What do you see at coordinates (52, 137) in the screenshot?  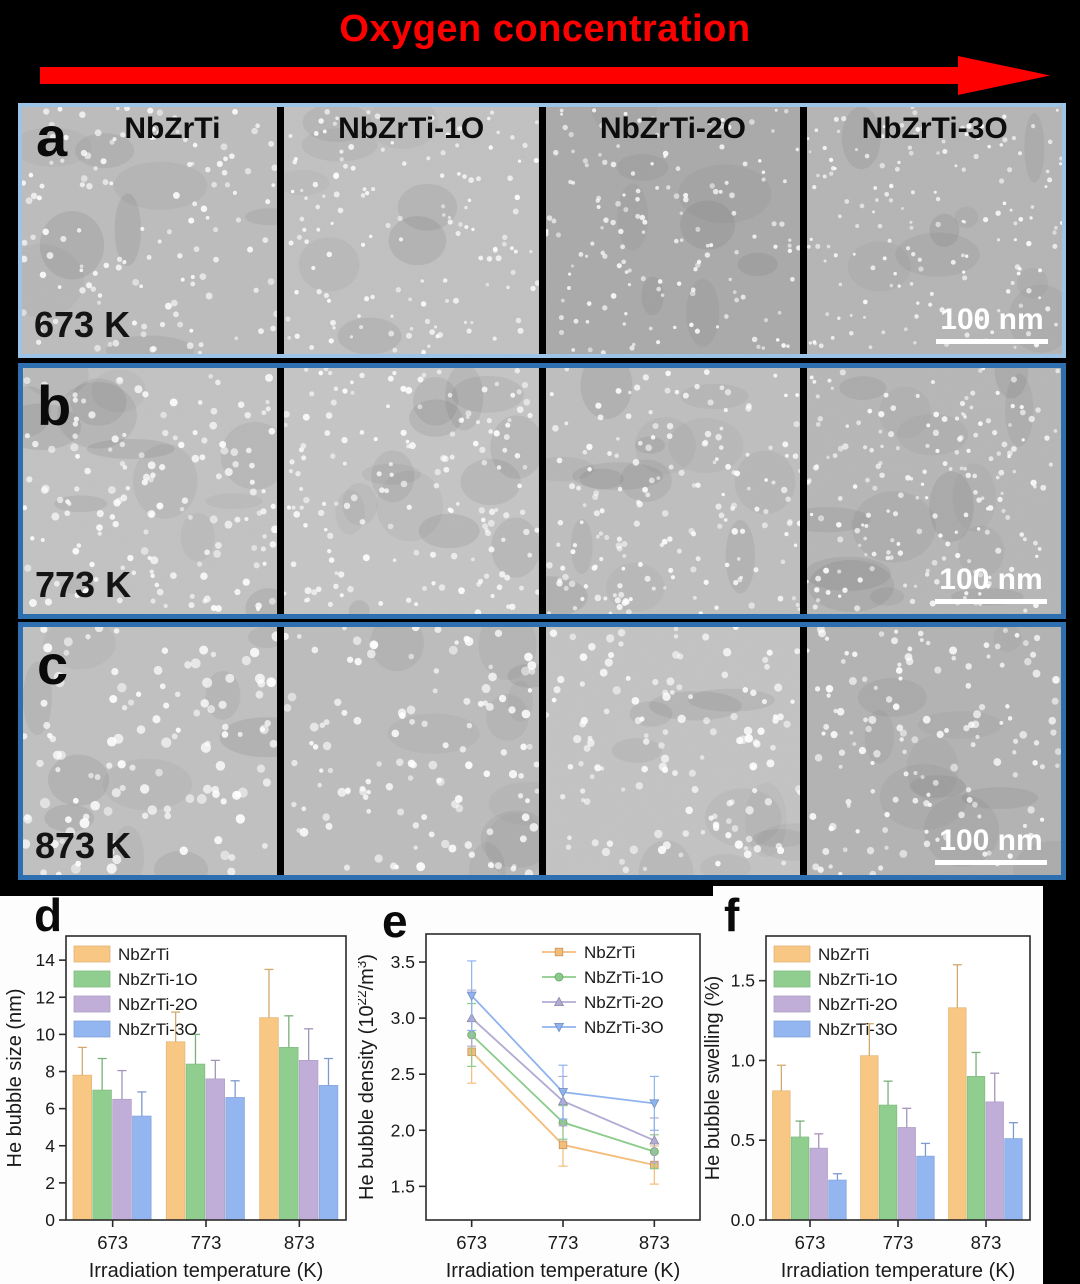 I see `panel-letter-a: a` at bounding box center [52, 137].